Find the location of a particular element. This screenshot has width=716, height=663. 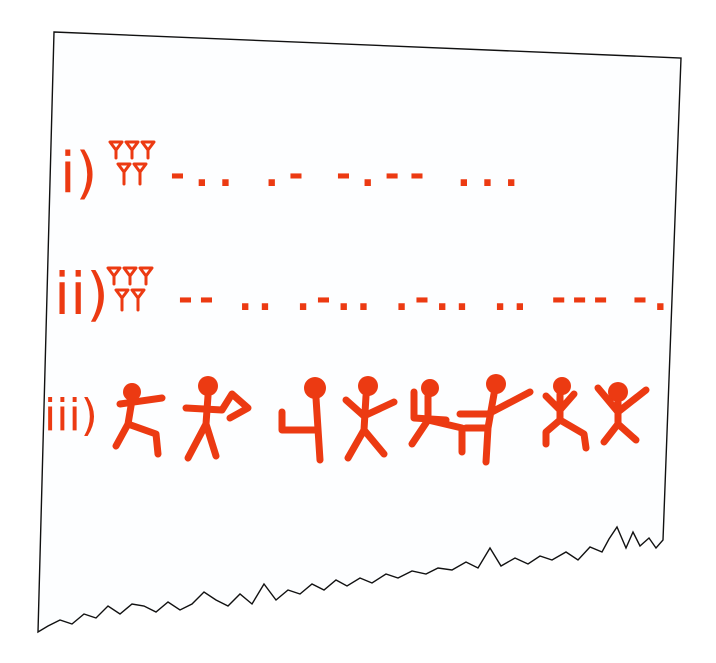

row-1-label: i) is located at coordinates (78, 173).